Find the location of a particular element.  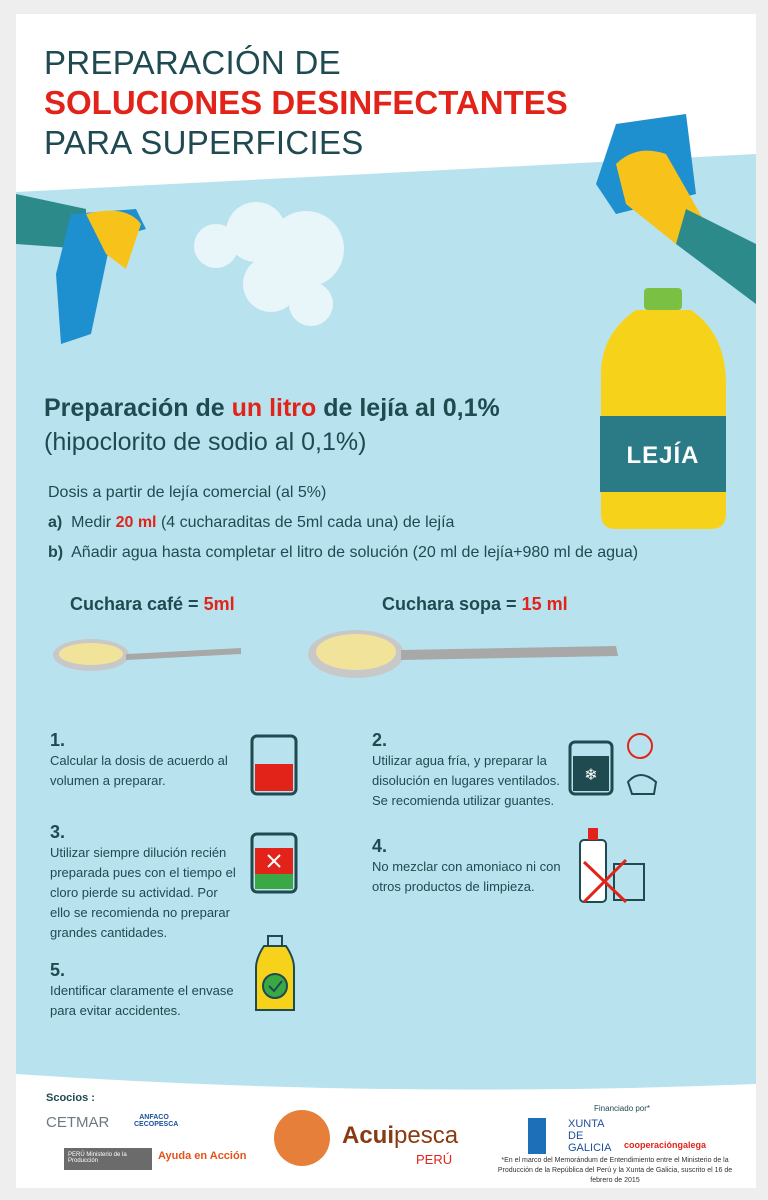

acuipesca-logo: Acuipesca is located at coordinates (400, 1135).